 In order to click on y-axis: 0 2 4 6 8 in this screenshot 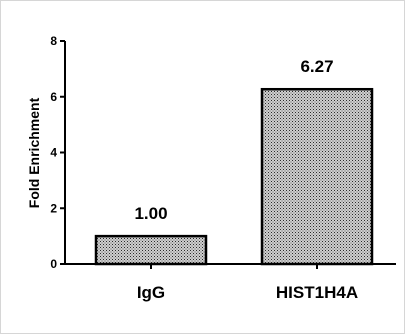, I will do `click(58, 152)`.